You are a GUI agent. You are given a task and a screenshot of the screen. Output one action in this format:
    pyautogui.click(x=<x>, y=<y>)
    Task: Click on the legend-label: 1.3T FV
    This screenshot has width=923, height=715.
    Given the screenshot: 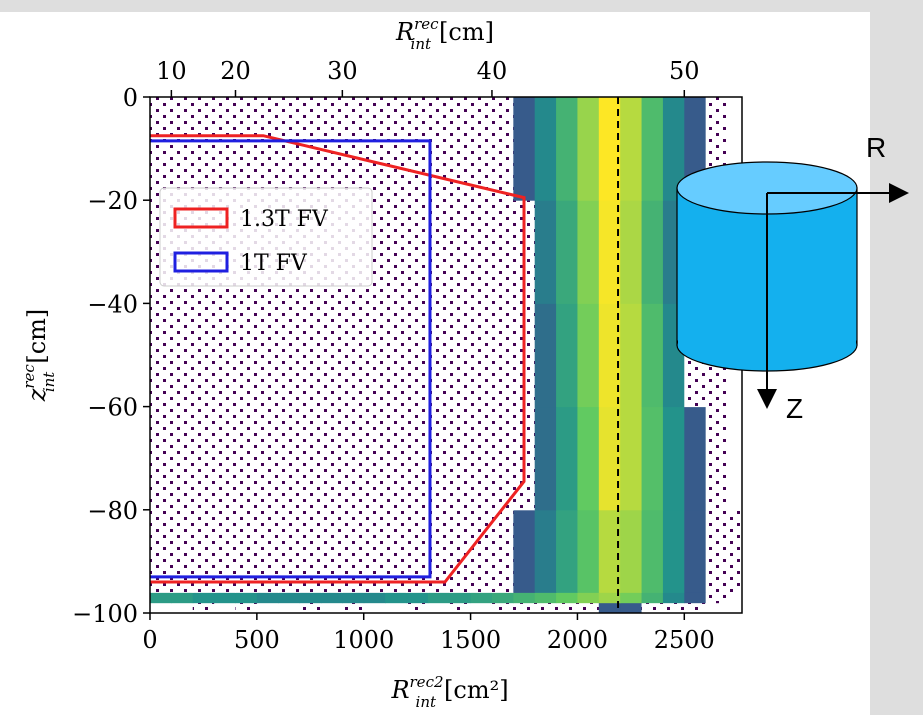 What is the action you would take?
    pyautogui.click(x=284, y=219)
    